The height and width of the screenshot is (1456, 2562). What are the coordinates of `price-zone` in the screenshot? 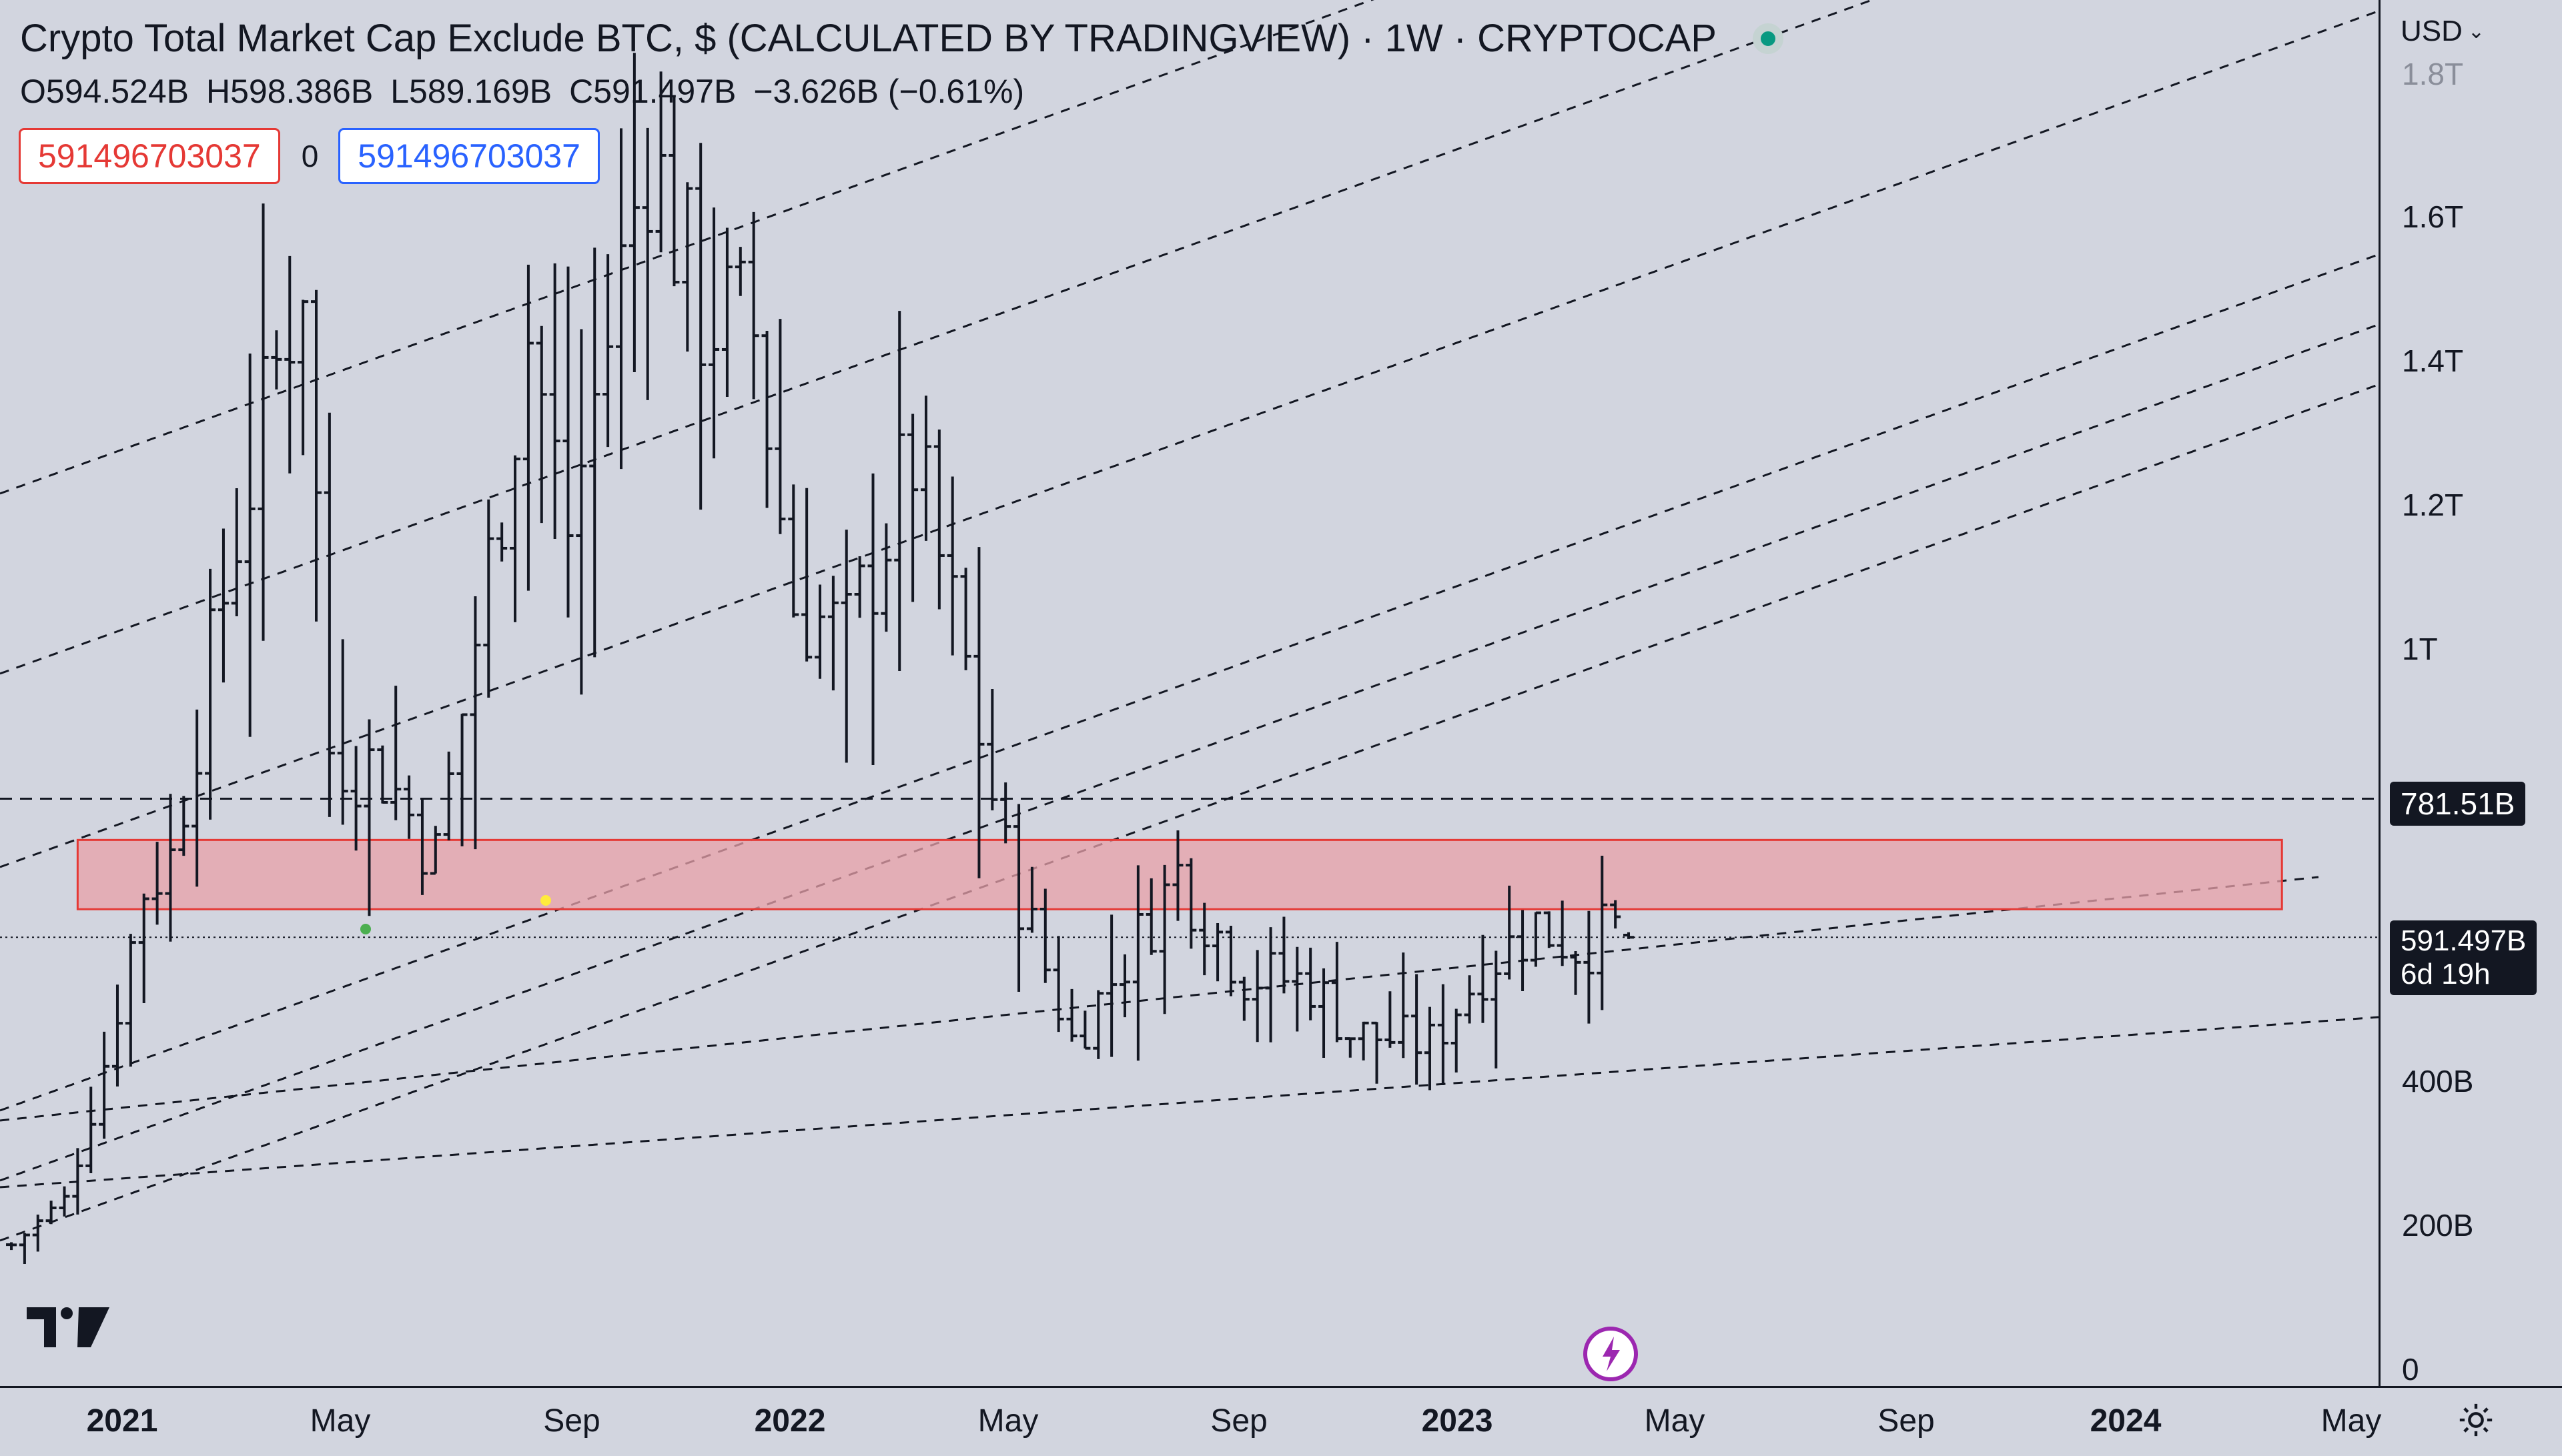 It's located at (1180, 874).